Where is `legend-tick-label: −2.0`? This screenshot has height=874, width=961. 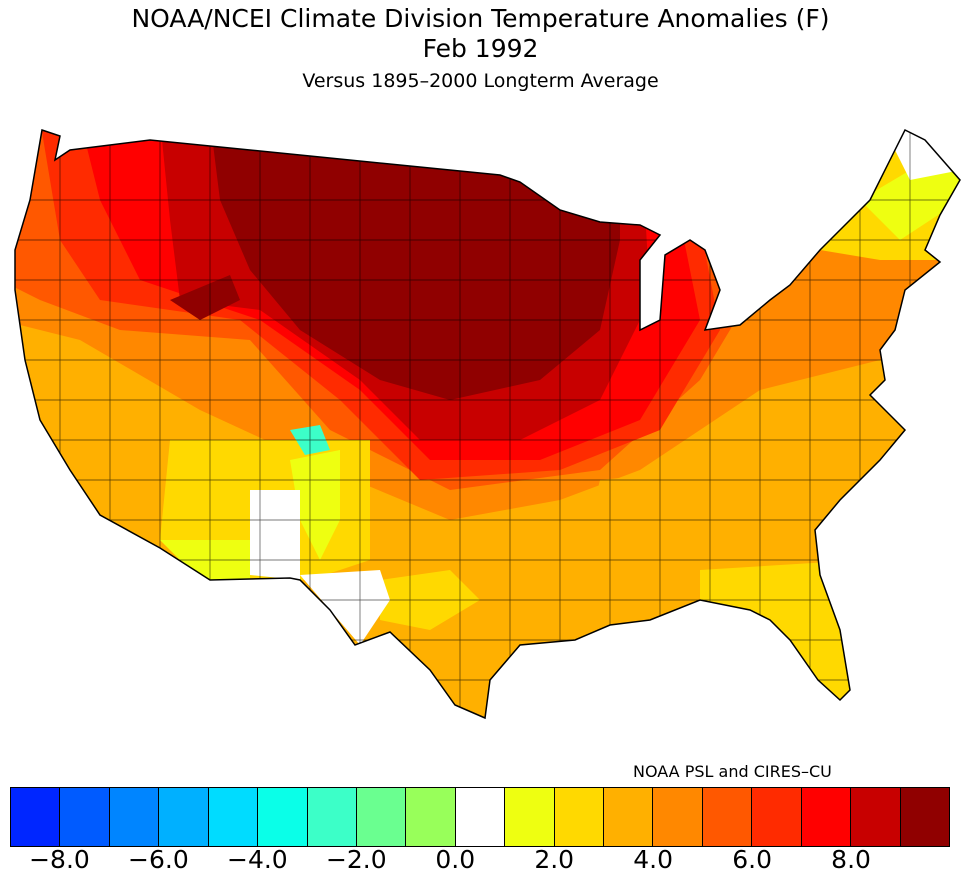
legend-tick-label: −2.0 is located at coordinates (356, 859).